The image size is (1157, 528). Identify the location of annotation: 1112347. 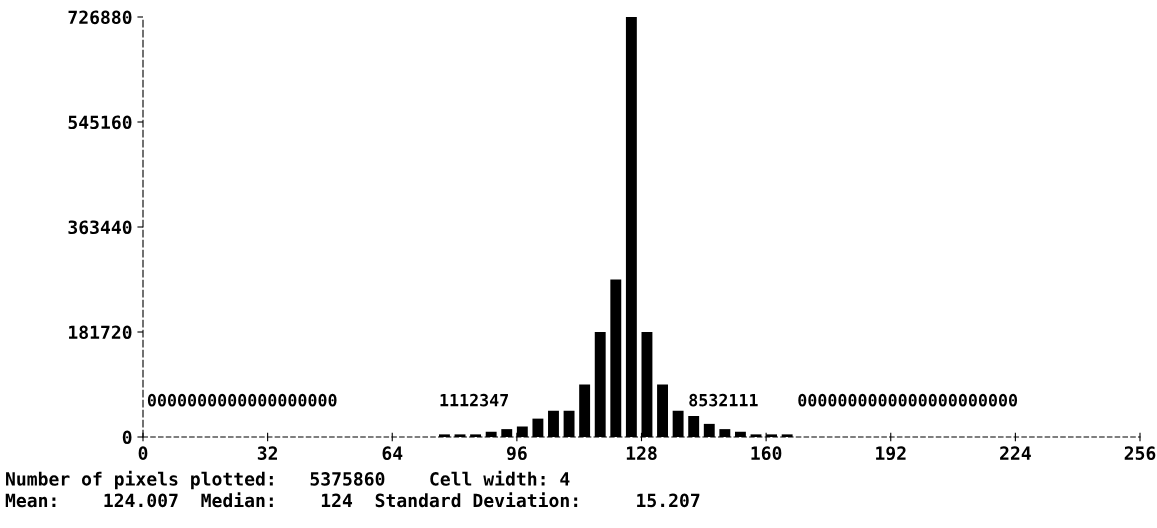
(474, 400).